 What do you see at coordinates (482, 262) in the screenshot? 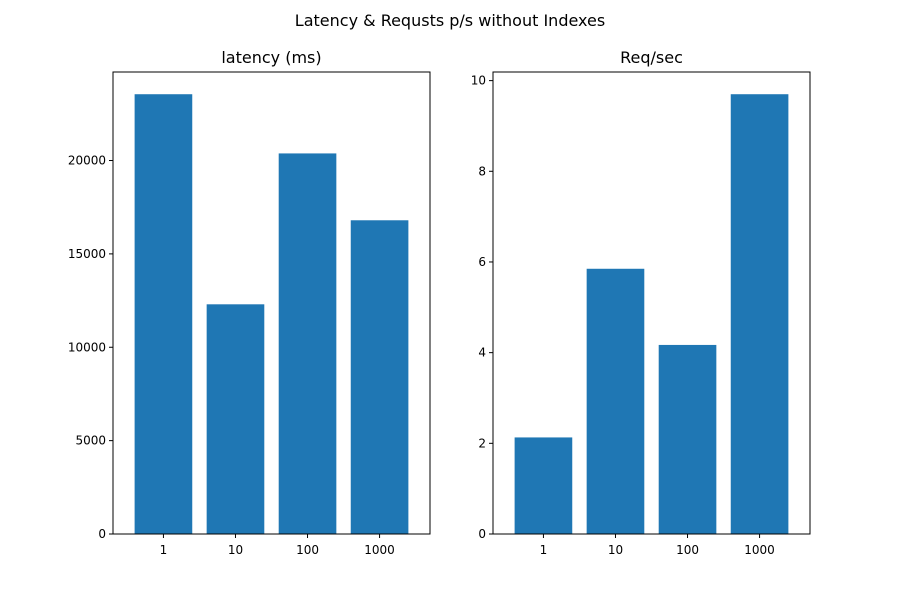
I see `req-sec-ytick-label: 6` at bounding box center [482, 262].